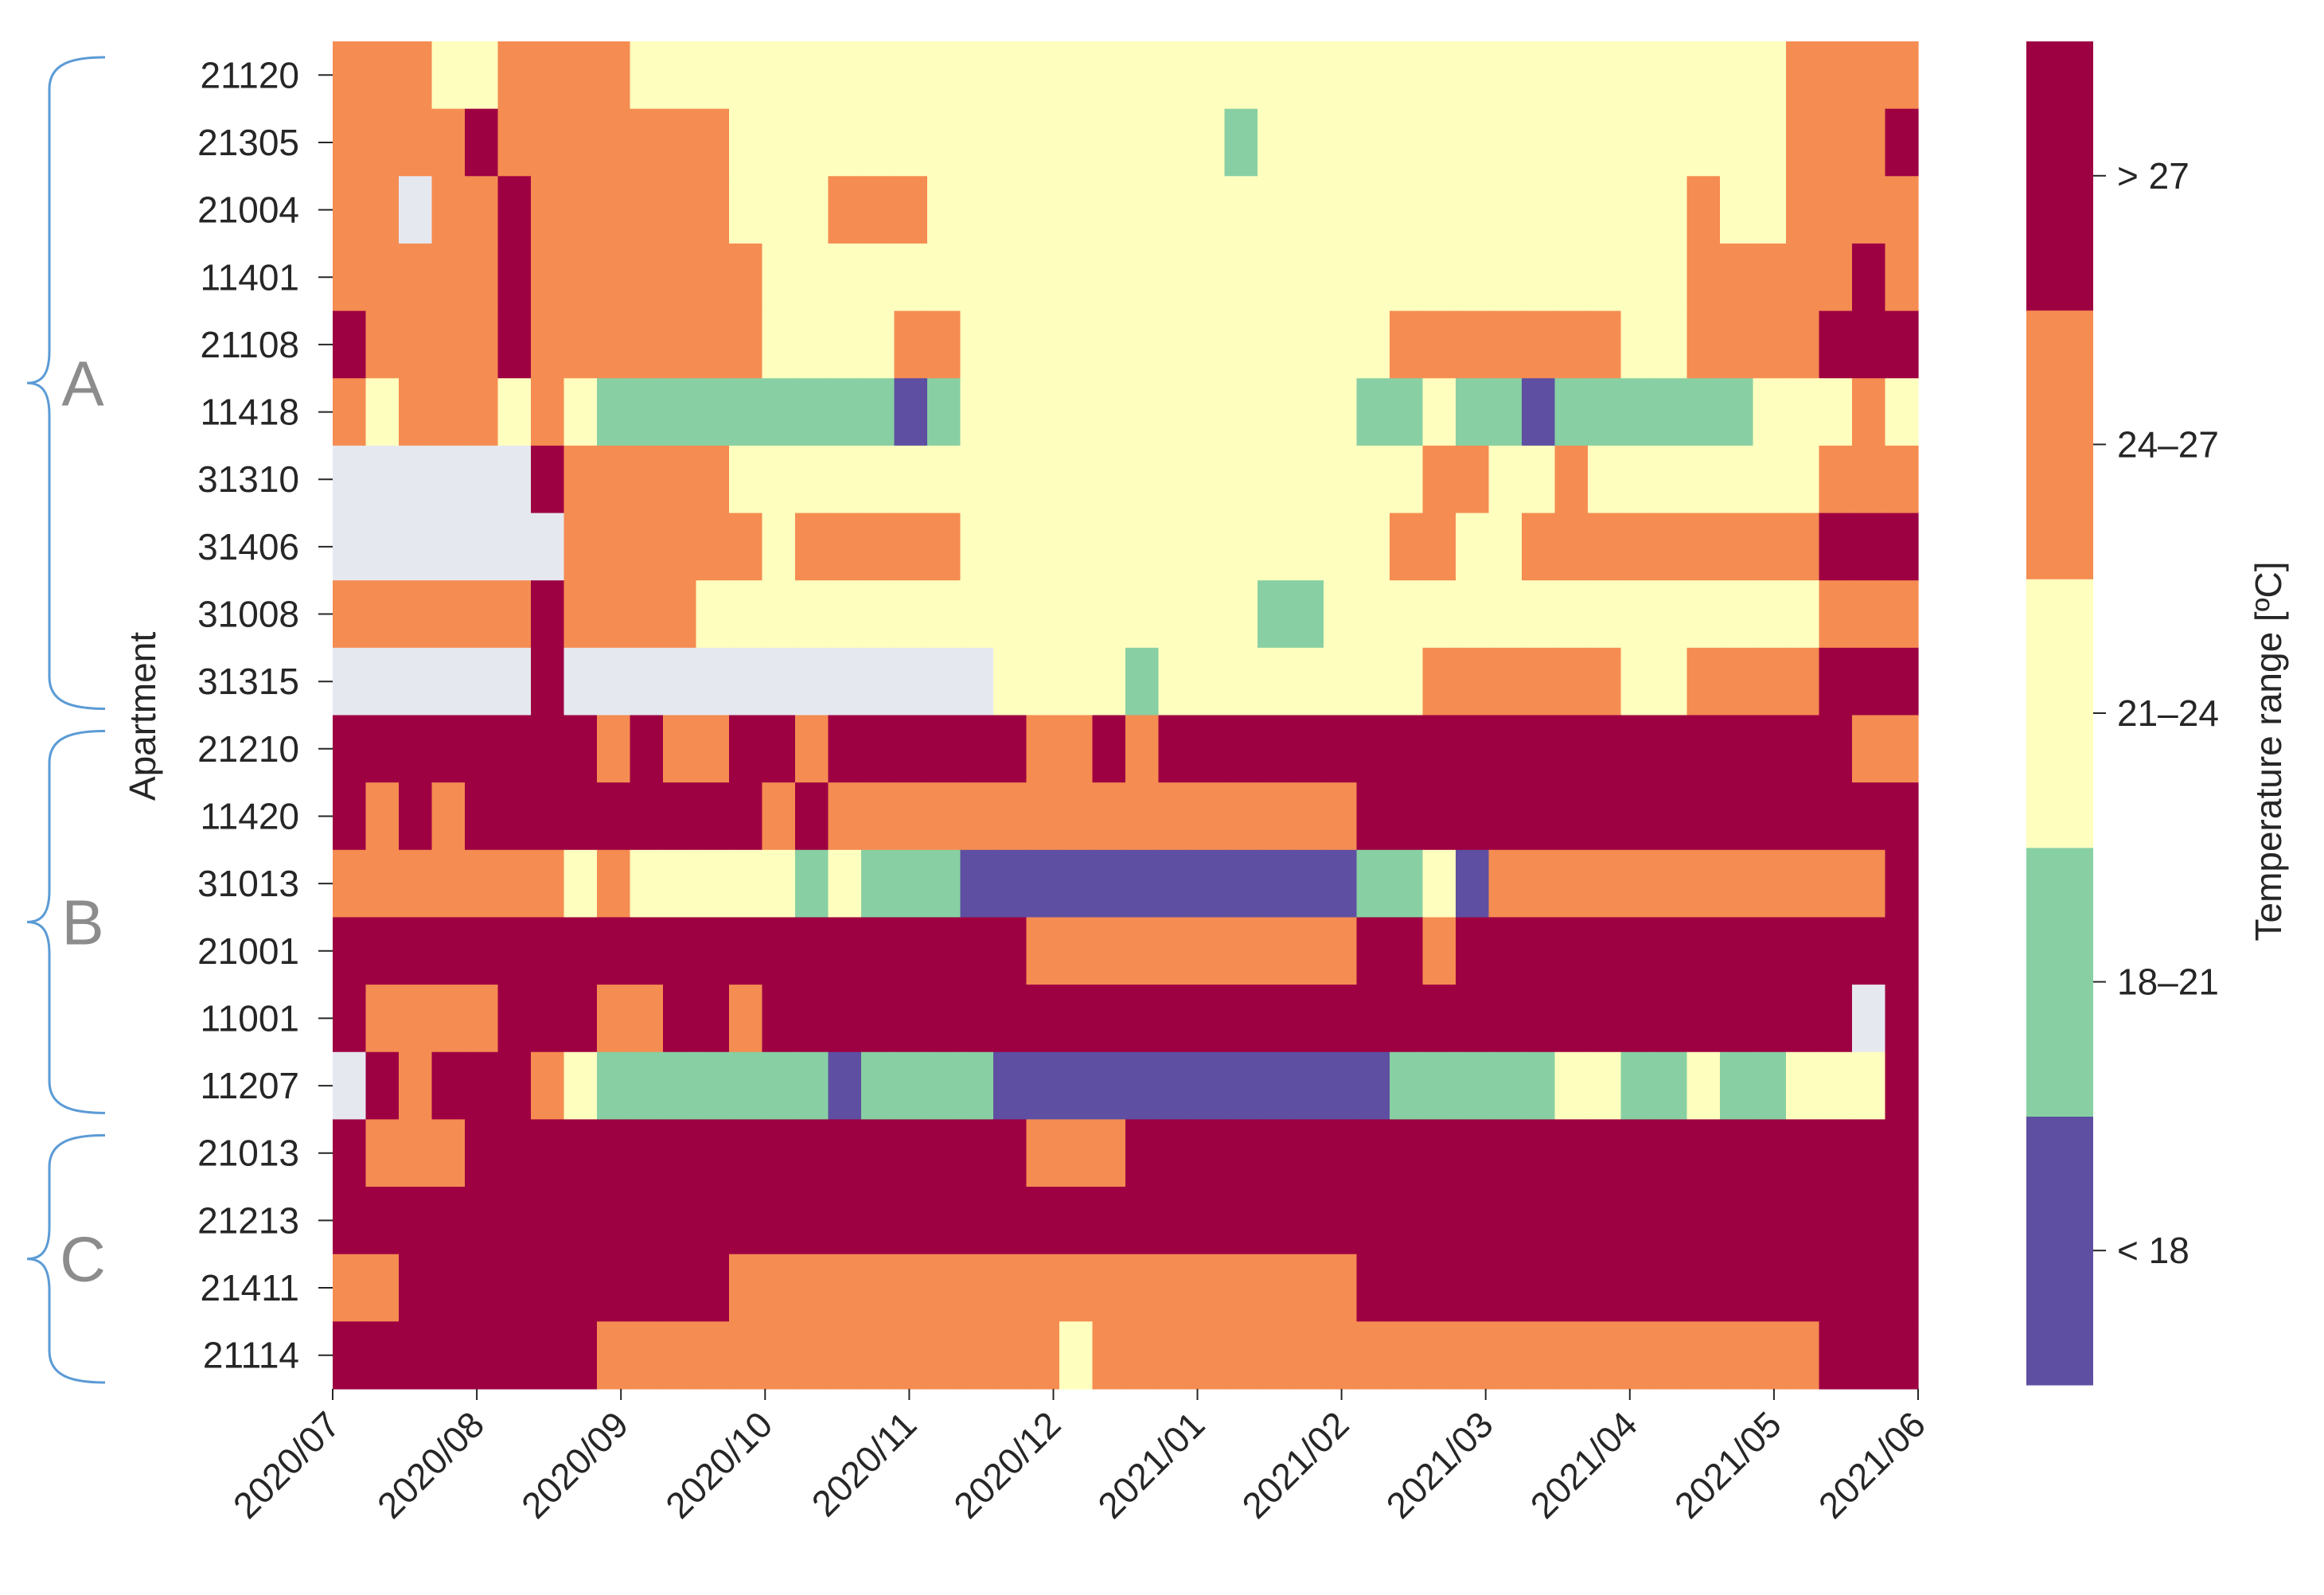  Describe the element at coordinates (66, 1258) in the screenshot. I see `group-bracket-C` at that location.